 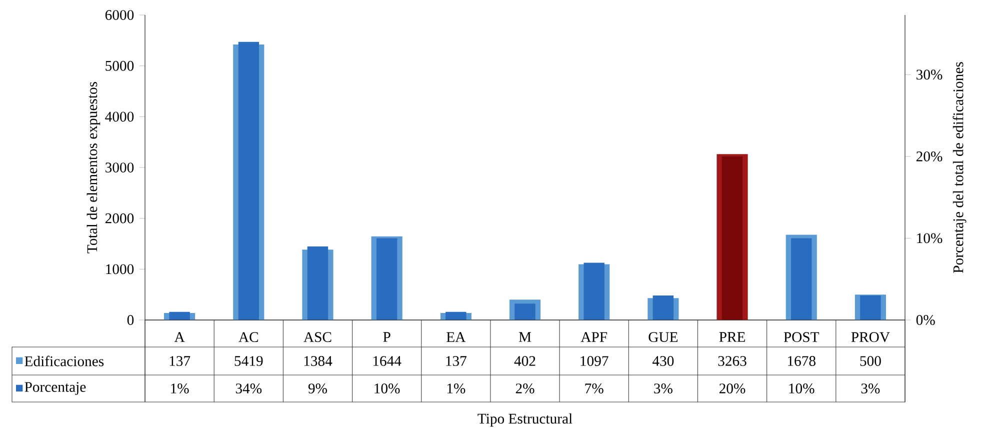 What do you see at coordinates (120, 65) in the screenshot?
I see `y-tick-label: 5000` at bounding box center [120, 65].